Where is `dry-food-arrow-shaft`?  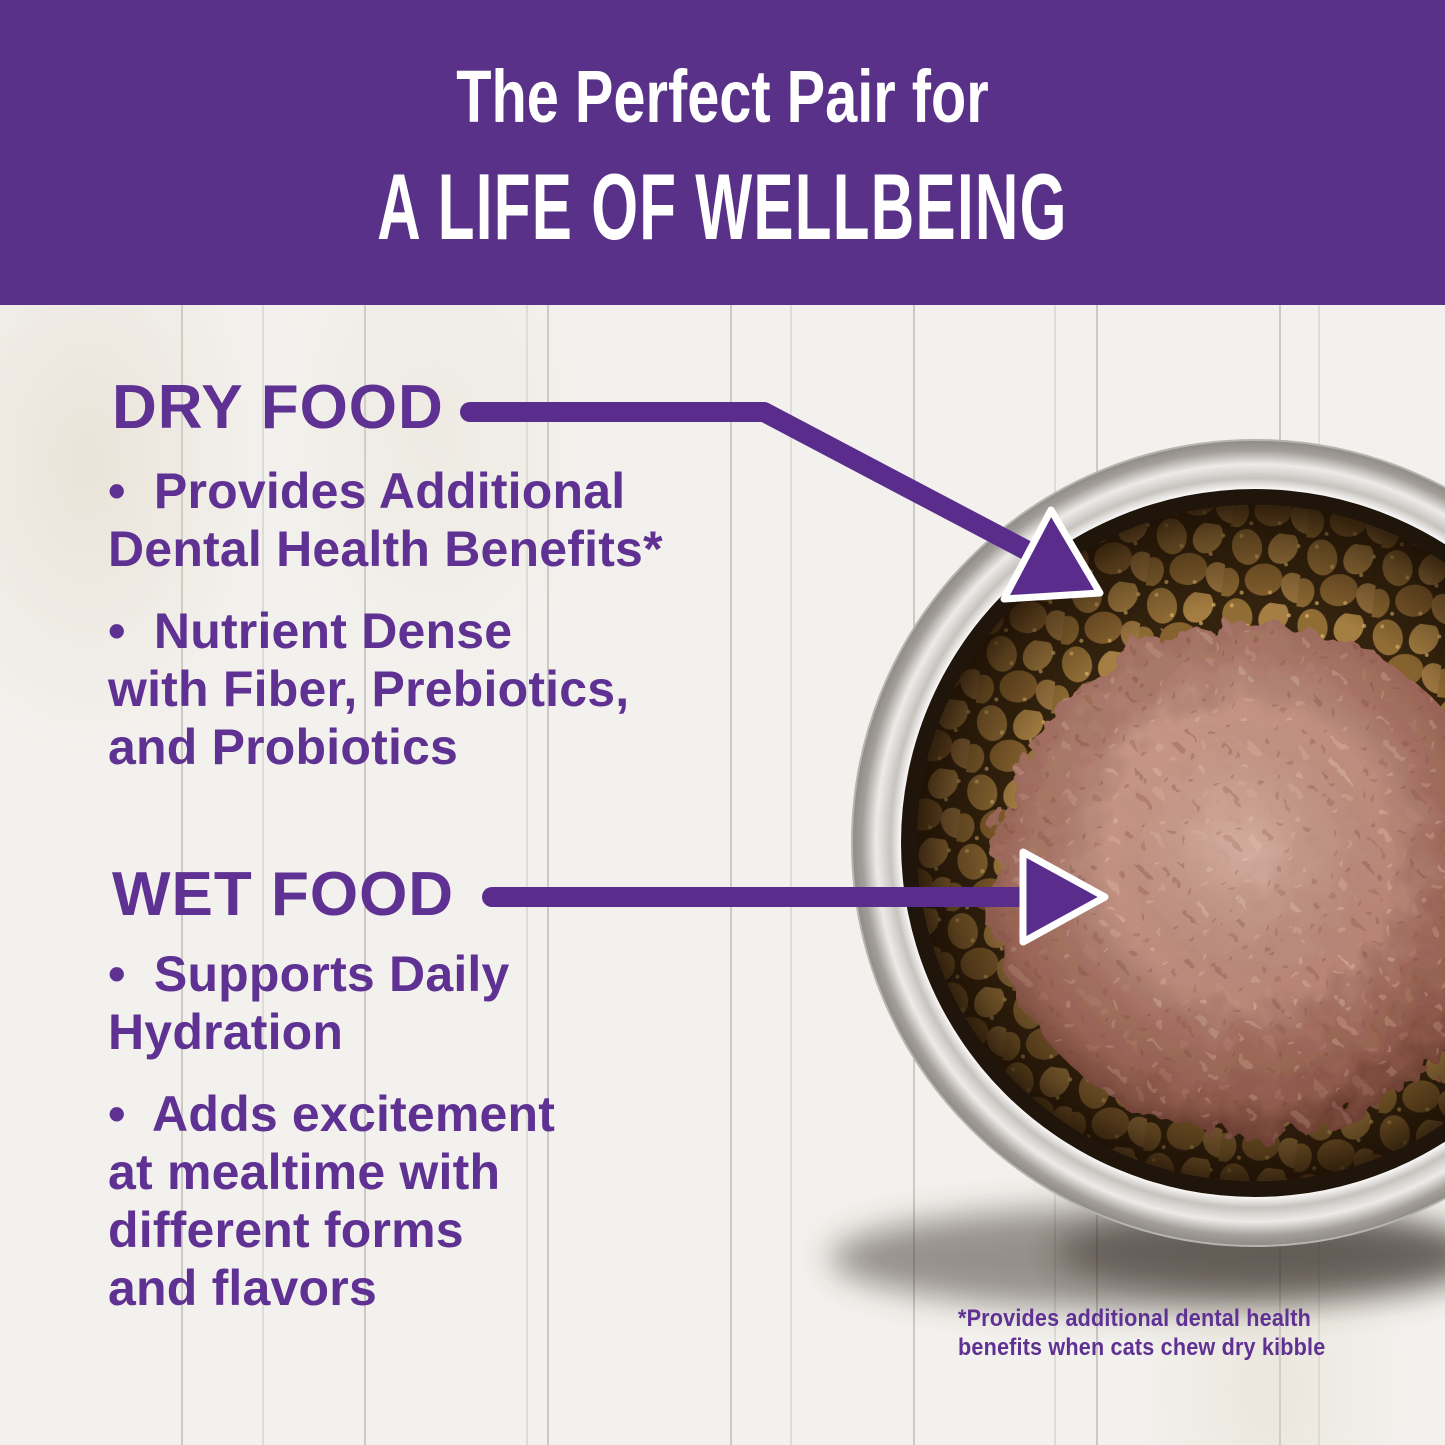
dry-food-arrow-shaft is located at coordinates (755, 485).